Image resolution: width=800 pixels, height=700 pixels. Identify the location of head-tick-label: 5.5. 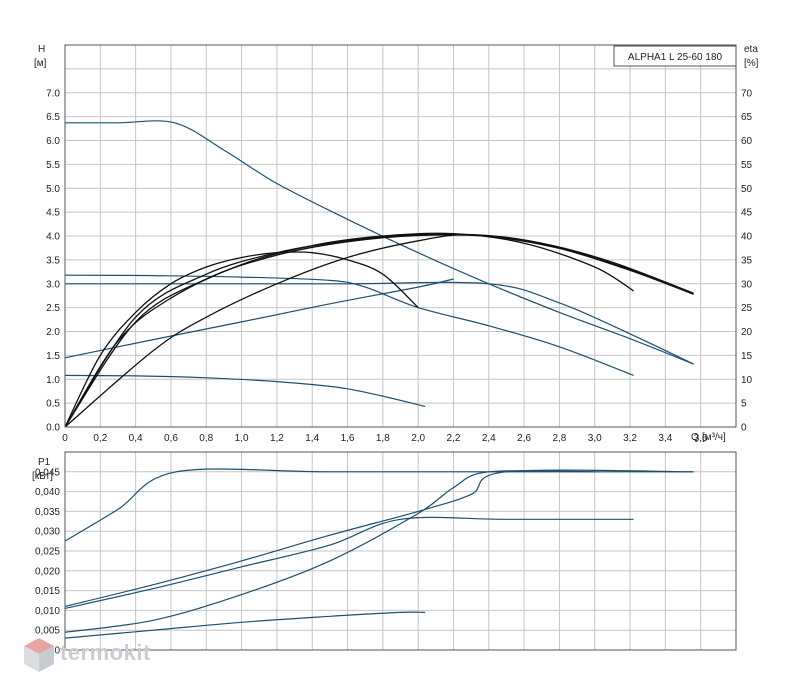
(53, 165).